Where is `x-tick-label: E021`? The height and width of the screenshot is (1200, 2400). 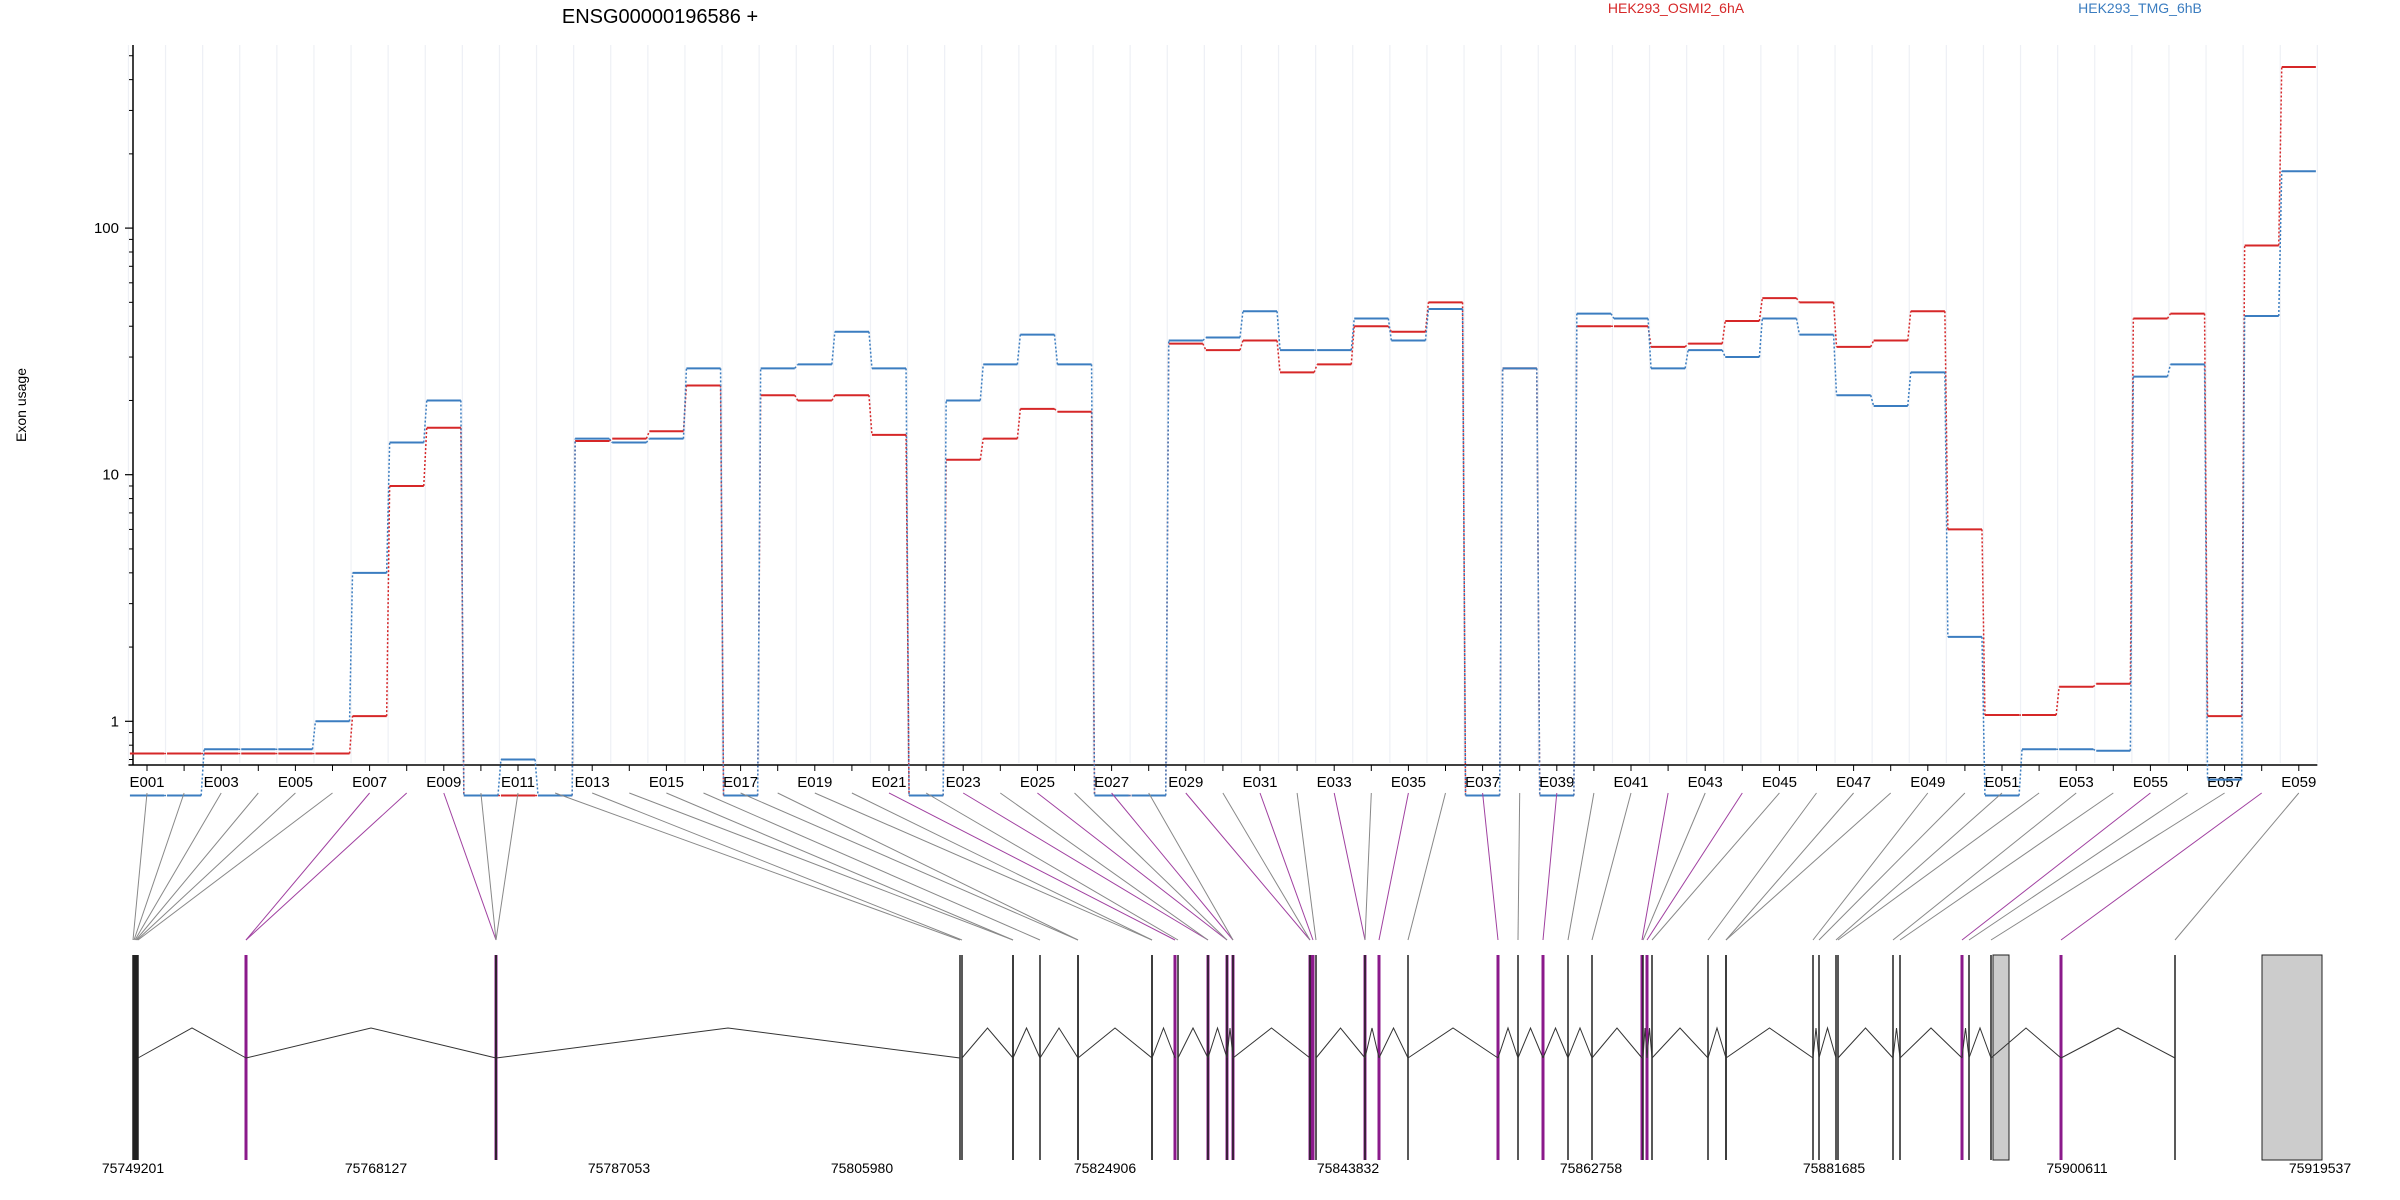
x-tick-label: E021 is located at coordinates (888, 782).